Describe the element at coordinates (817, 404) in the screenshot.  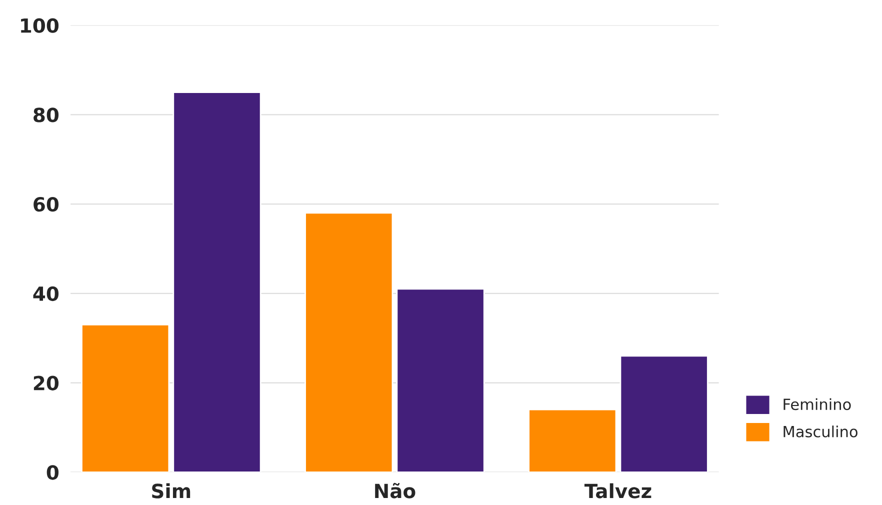
I see `legend-label: Feminino` at that location.